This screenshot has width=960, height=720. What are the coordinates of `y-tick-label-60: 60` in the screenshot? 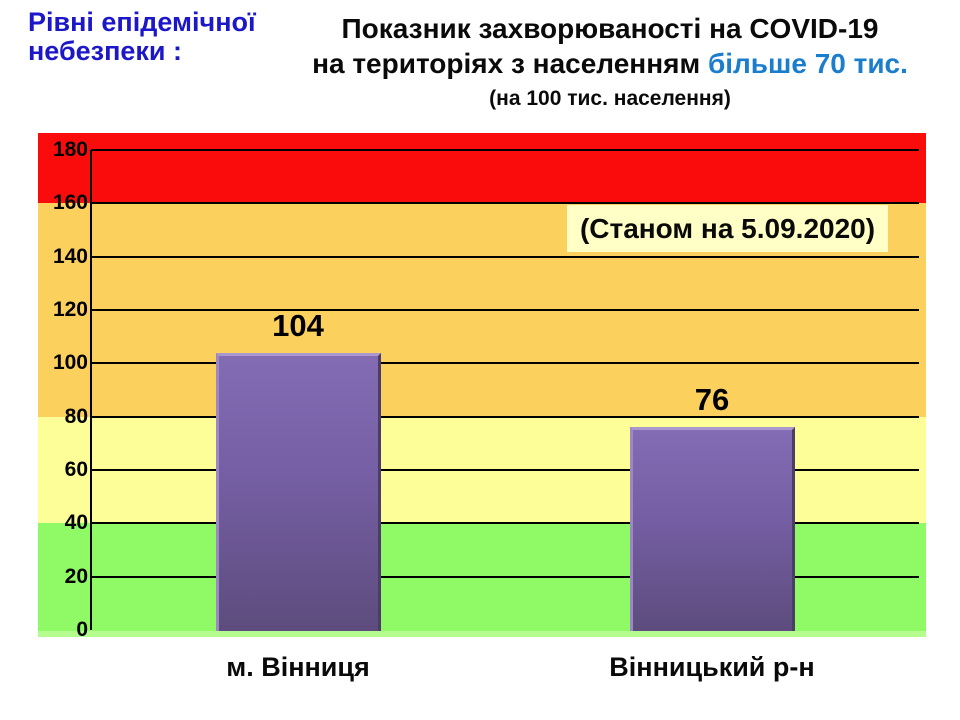 It's located at (76, 469).